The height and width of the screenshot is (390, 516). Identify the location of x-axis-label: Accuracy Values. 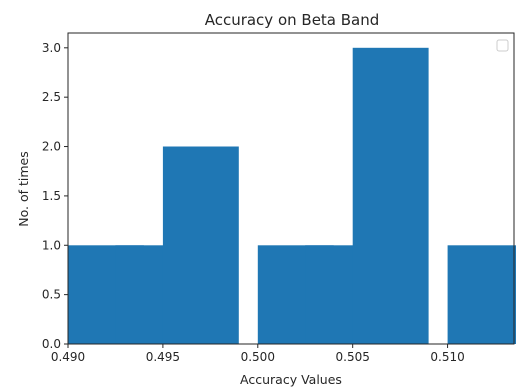
(291, 379).